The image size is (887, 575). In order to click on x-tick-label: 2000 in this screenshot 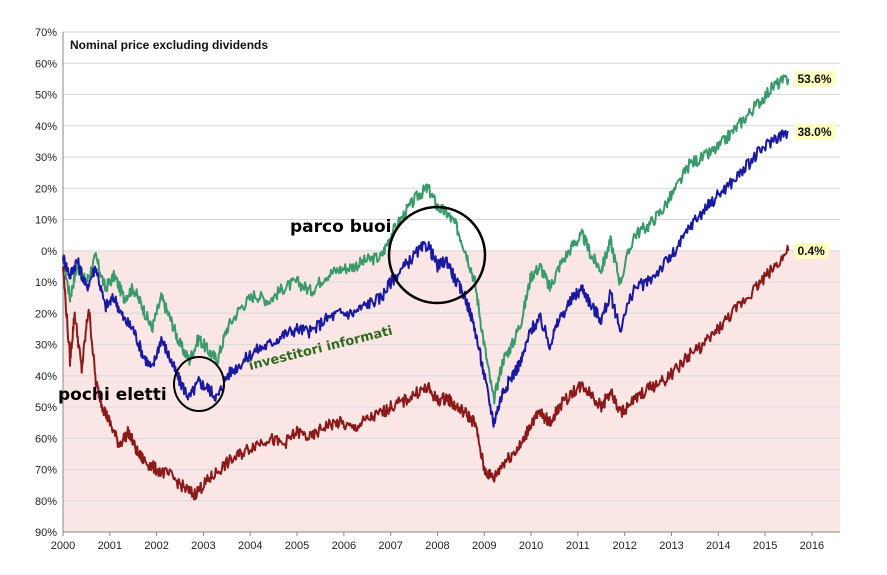, I will do `click(63, 546)`.